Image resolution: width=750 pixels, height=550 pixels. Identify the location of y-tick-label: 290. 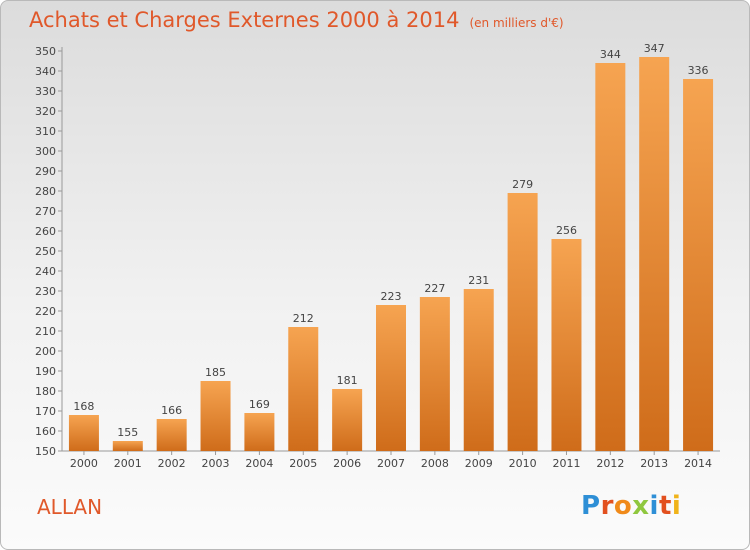
(45, 171).